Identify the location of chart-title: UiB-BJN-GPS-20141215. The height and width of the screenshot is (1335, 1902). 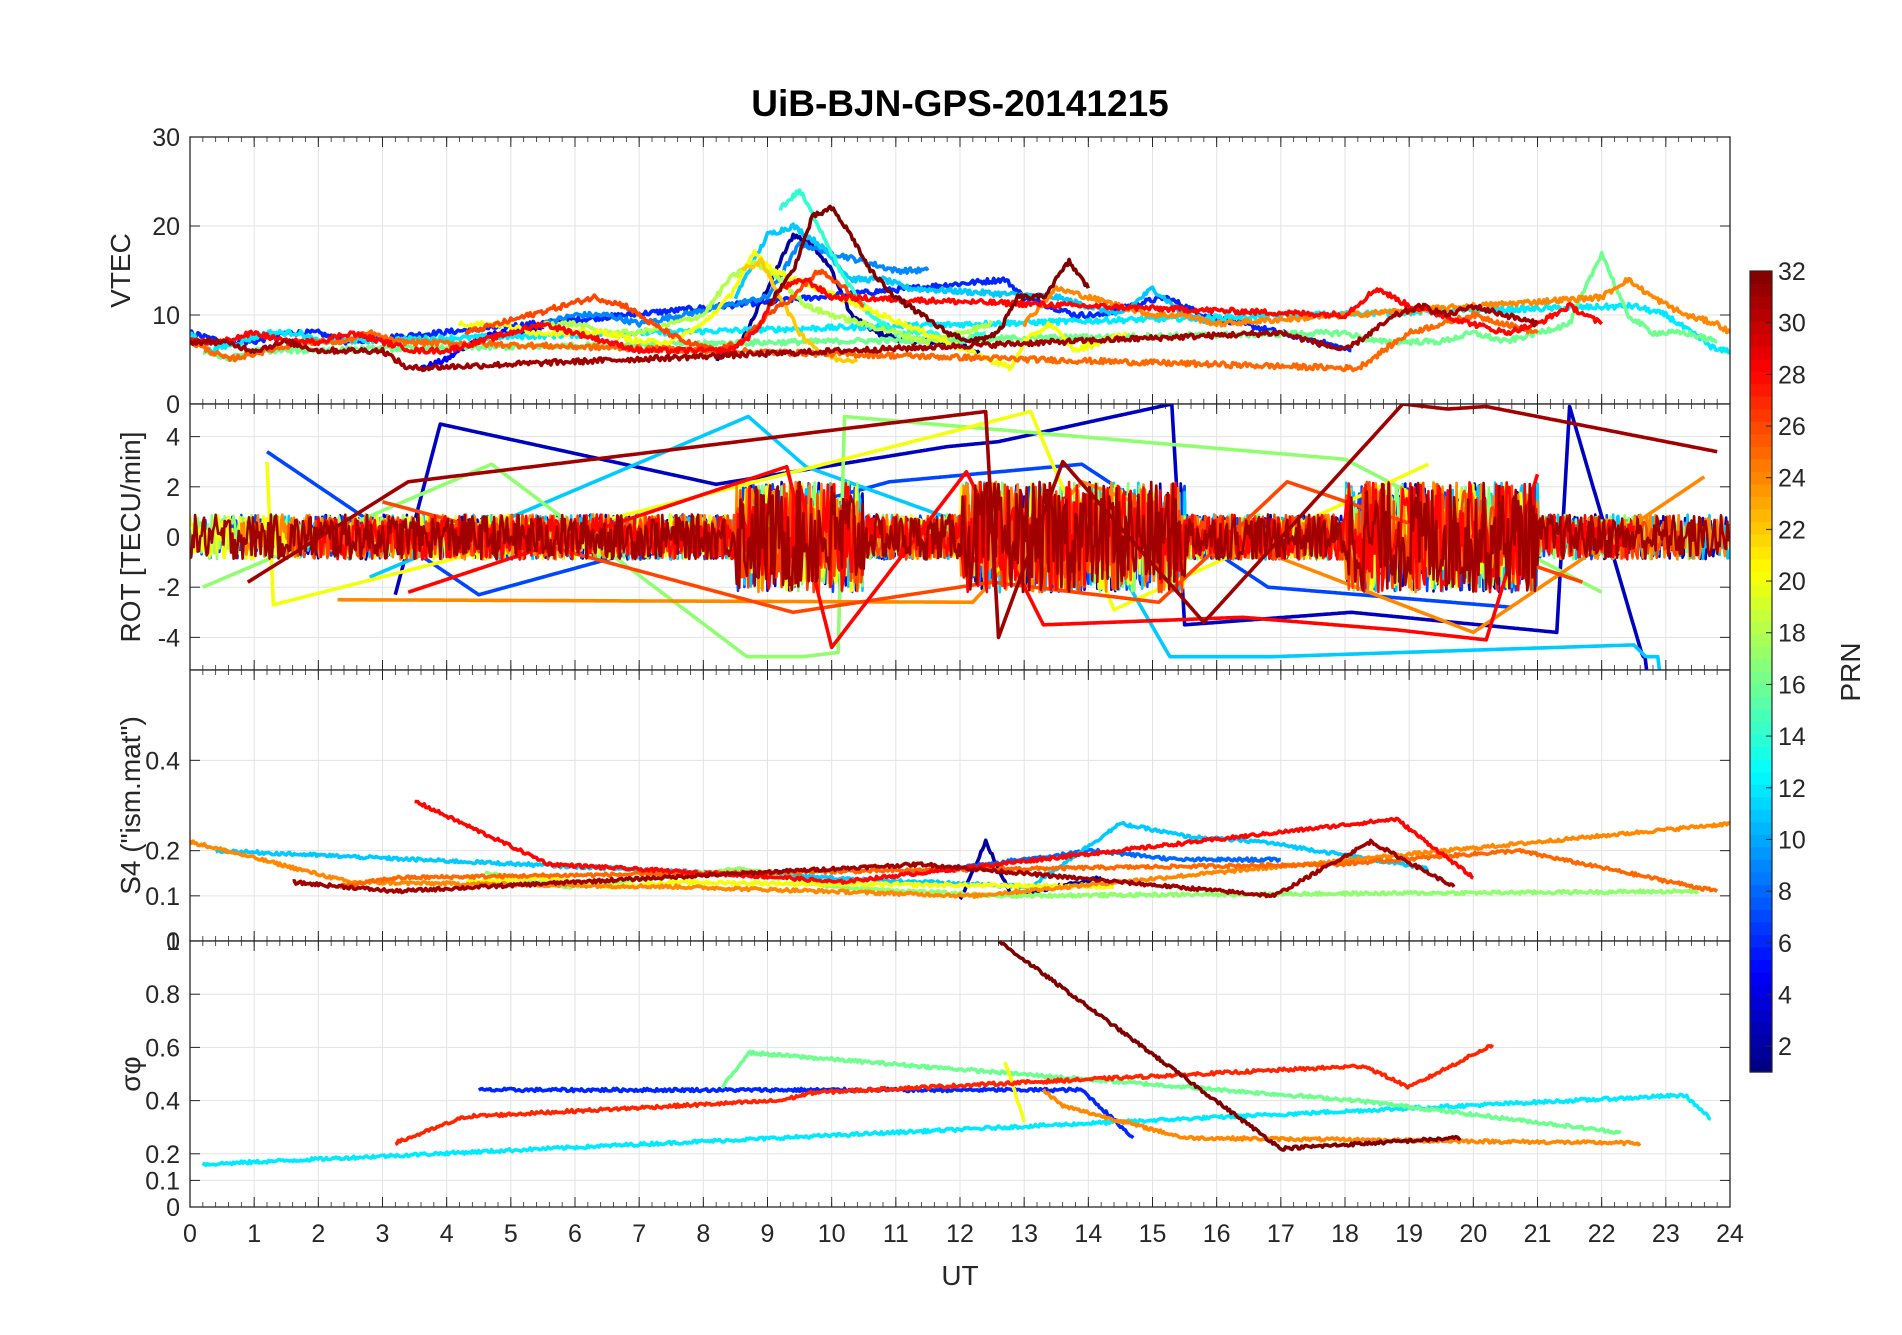
(959, 103).